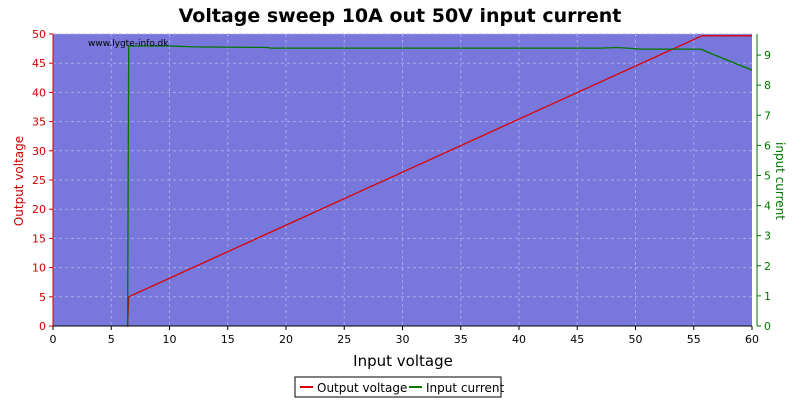  Describe the element at coordinates (694, 339) in the screenshot. I see `x-tick-label: 55` at that location.